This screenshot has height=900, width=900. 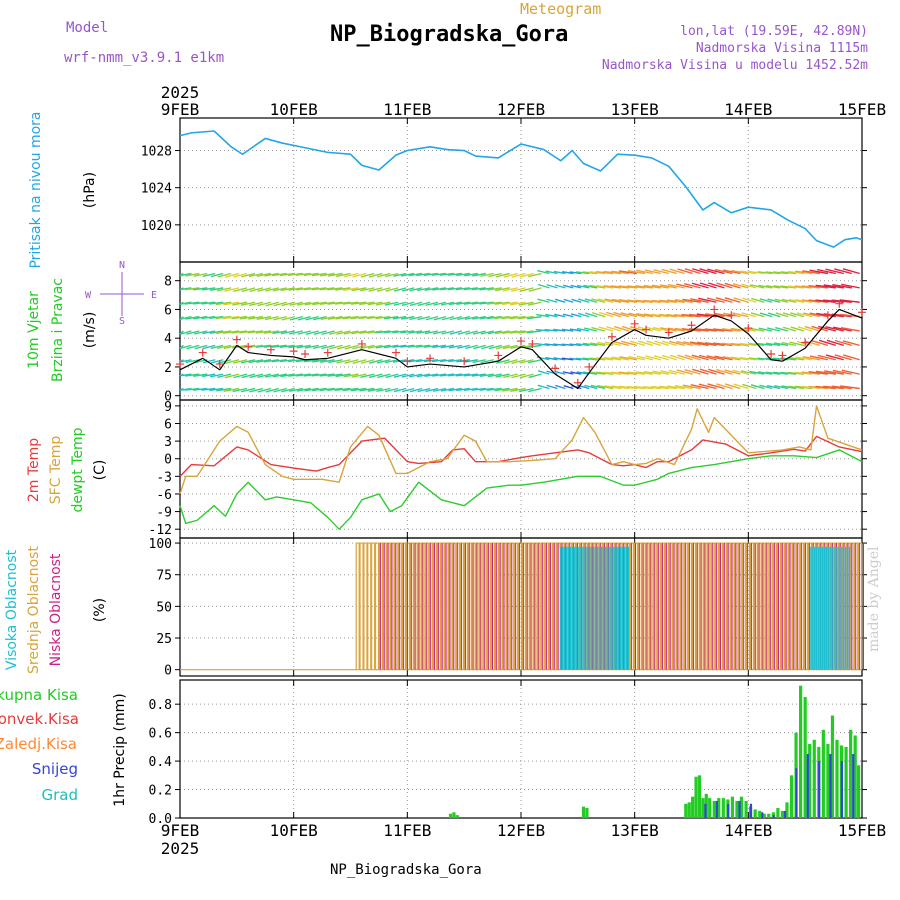 I want to click on y-tick-label: 6, so click(x=168, y=424).